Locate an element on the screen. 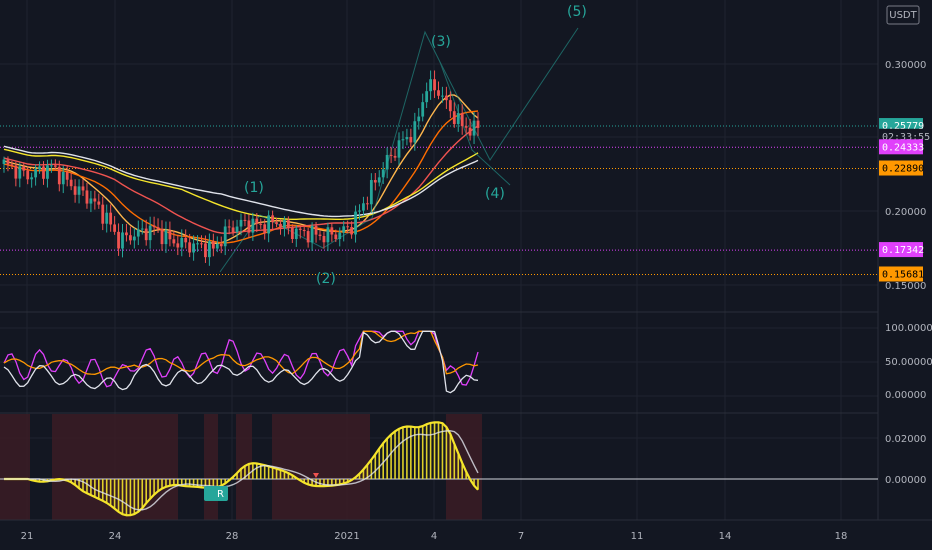  oscillator-signal-line is located at coordinates (241, 362).